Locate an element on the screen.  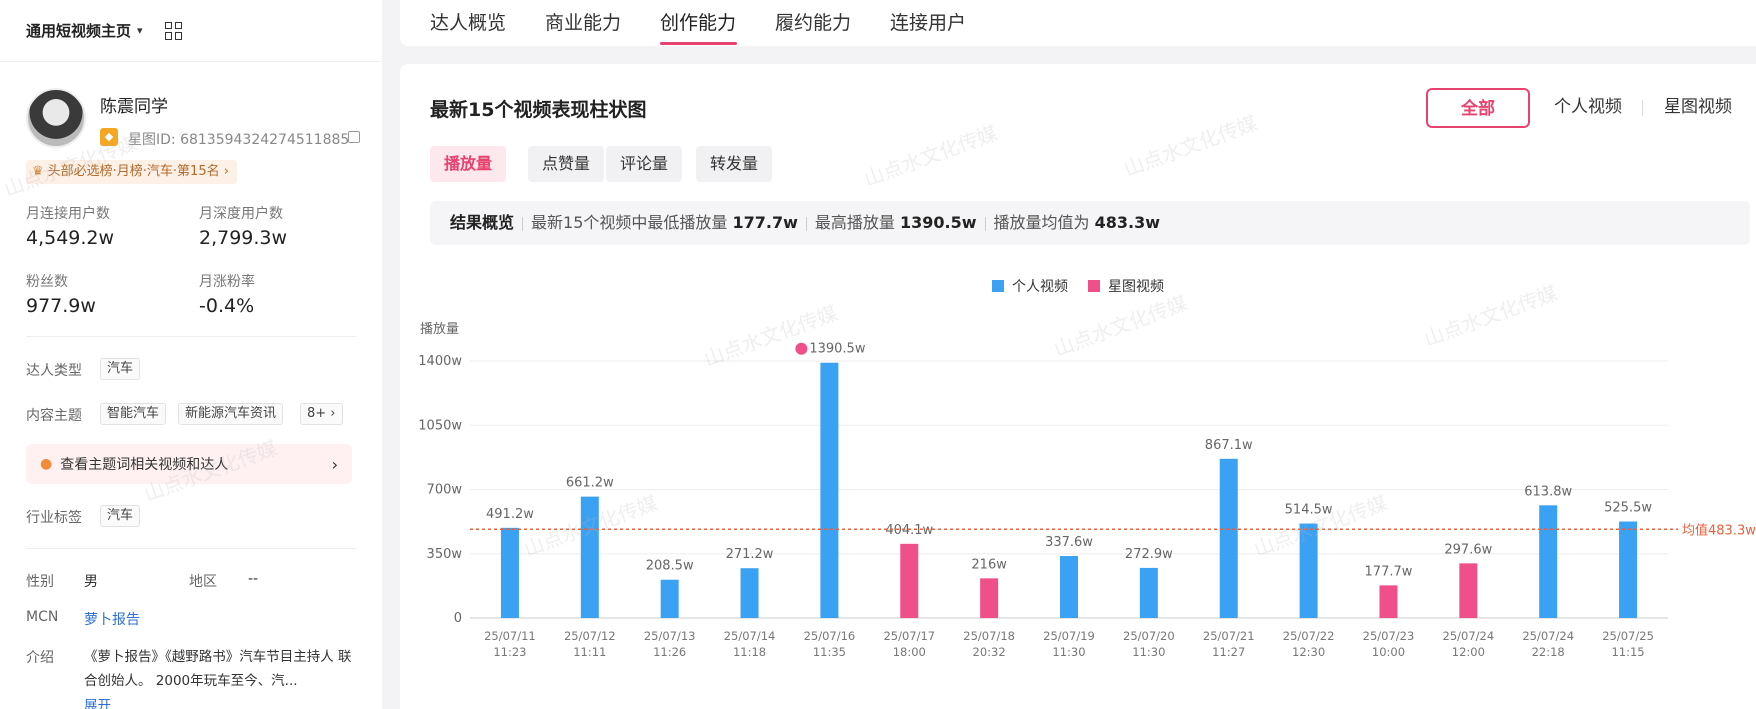
summary-avg-value: 483.3w is located at coordinates (1127, 222).